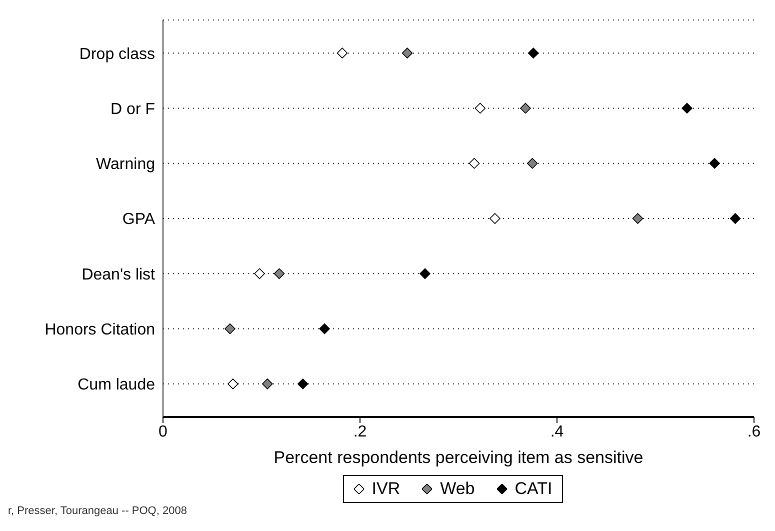 This screenshot has height=531, width=775. Describe the element at coordinates (754, 431) in the screenshot. I see `x-tick-label: .6` at that location.